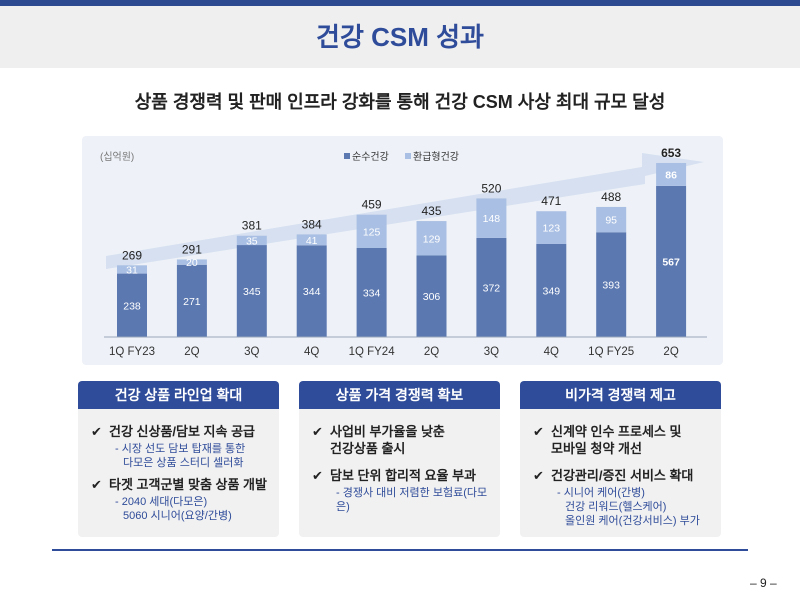 The width and height of the screenshot is (800, 599). What do you see at coordinates (372, 352) in the screenshot?
I see `x-tick-label: 1Q FY24` at bounding box center [372, 352].